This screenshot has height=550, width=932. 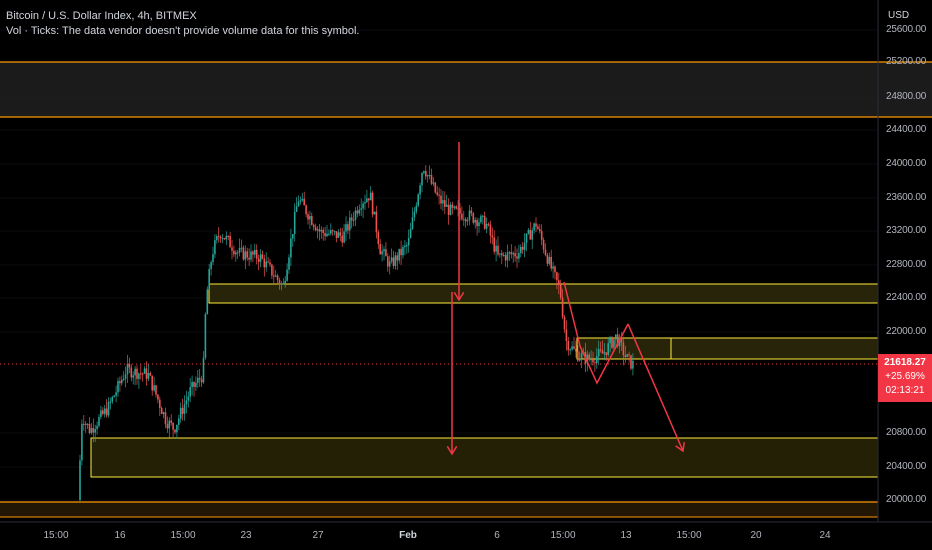 I want to click on price-tick-label: 23200.00, so click(x=906, y=230).